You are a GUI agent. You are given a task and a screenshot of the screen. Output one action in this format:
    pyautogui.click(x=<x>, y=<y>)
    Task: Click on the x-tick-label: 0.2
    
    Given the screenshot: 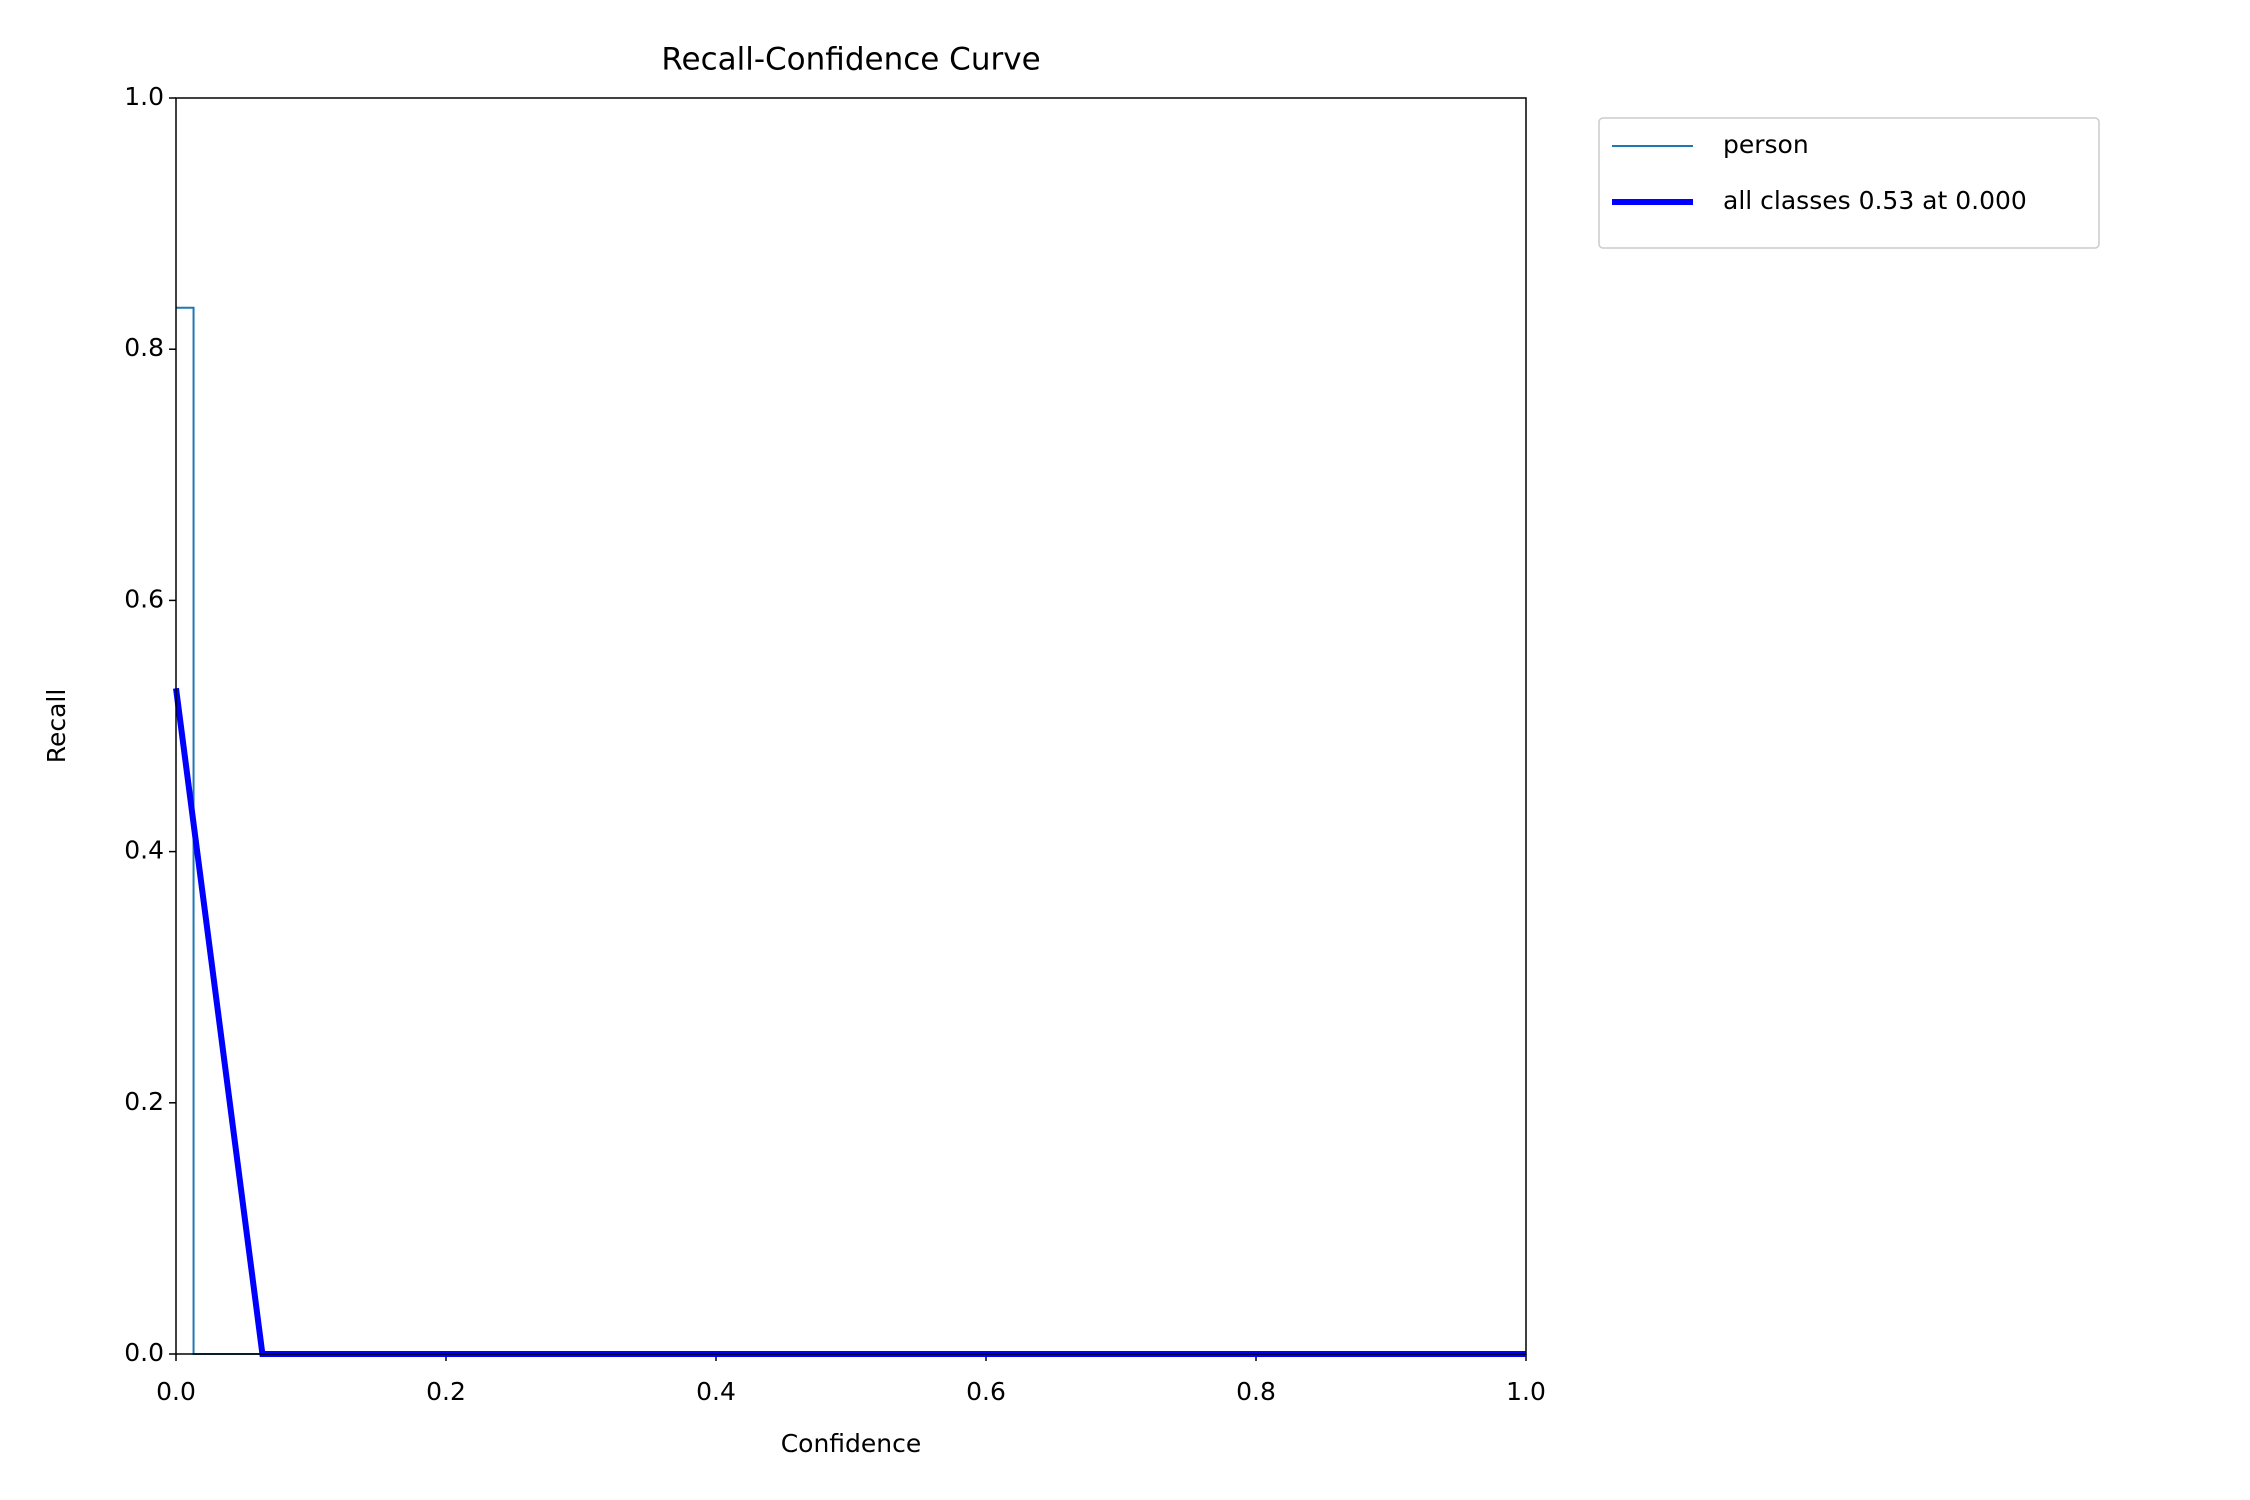 What is the action you would take?
    pyautogui.click(x=446, y=1391)
    